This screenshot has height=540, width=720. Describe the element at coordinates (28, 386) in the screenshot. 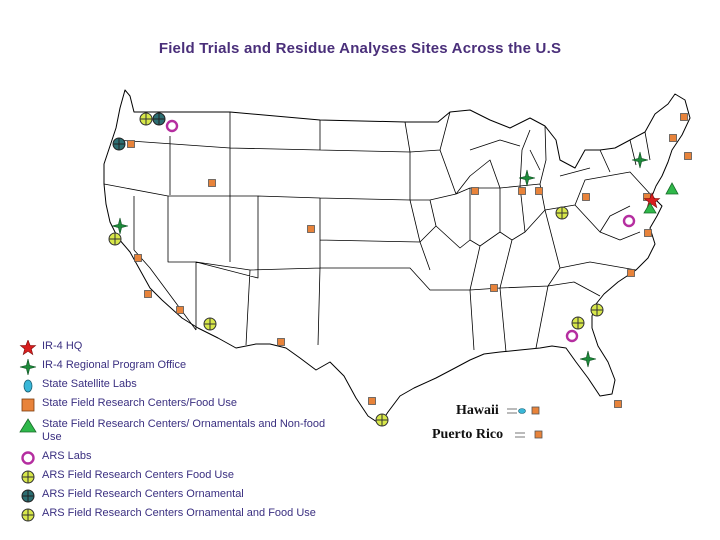

I see `cyan-oval-icon` at that location.